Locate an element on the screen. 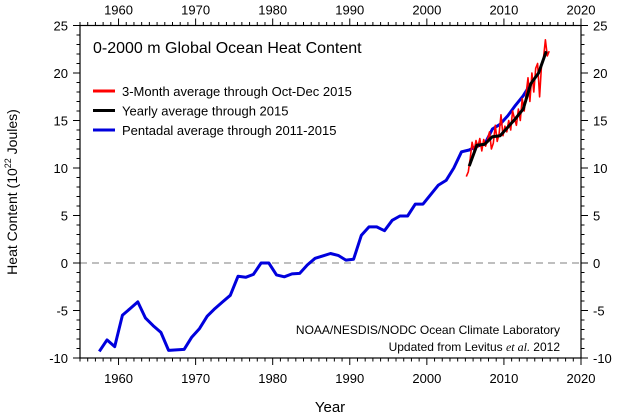 Image resolution: width=620 pixels, height=416 pixels. x-tick-label-top: 2000 is located at coordinates (426, 10).